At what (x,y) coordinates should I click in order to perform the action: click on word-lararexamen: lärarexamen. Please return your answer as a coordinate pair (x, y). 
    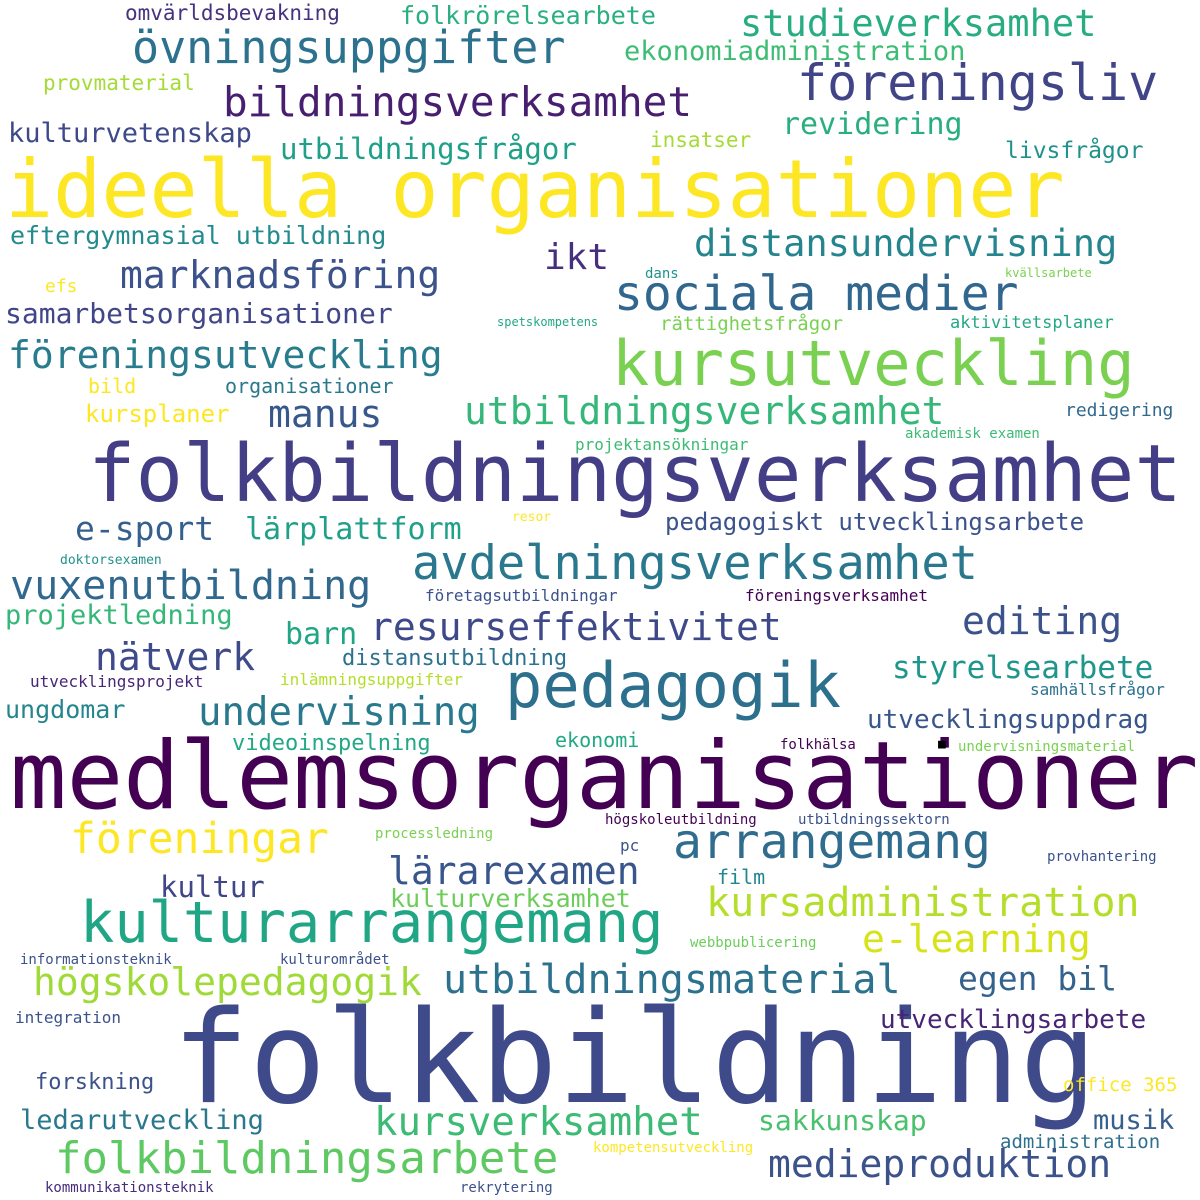
    Looking at the image, I should click on (514, 871).